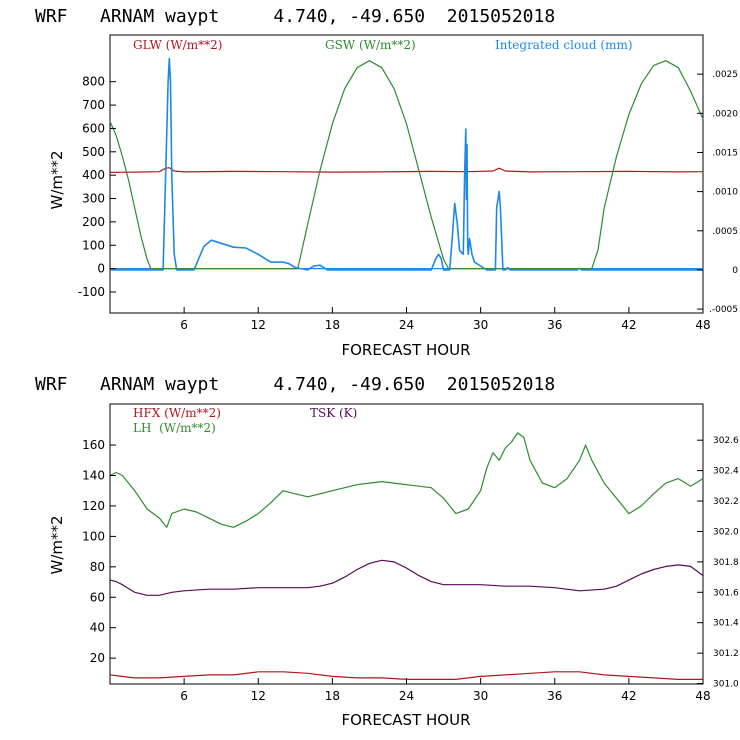  I want to click on legend-lh: LH (W/m**2), so click(174, 428).